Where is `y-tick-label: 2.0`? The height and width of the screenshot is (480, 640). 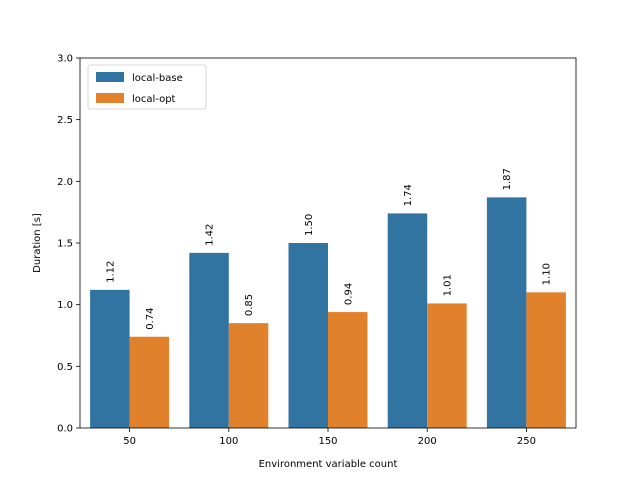 y-tick-label: 2.0 is located at coordinates (65, 182).